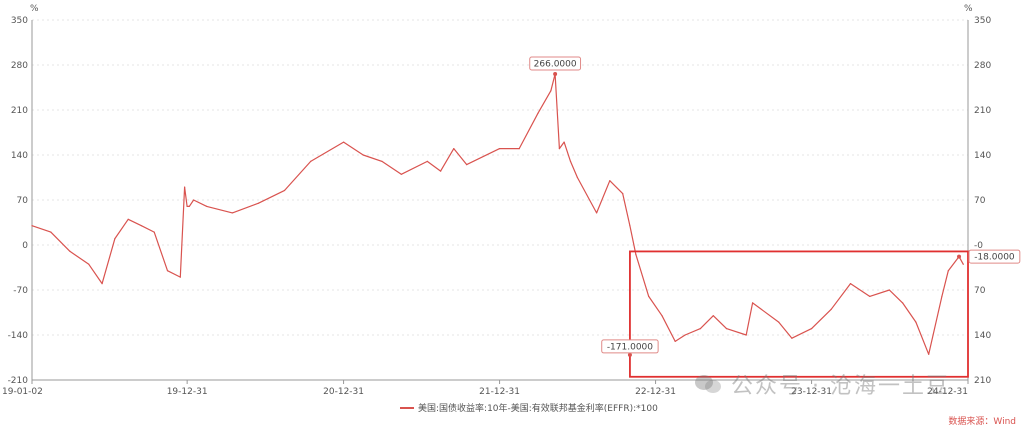 The height and width of the screenshot is (428, 1024). Describe the element at coordinates (187, 392) in the screenshot. I see `x-tick-label: 19-12-31` at that location.